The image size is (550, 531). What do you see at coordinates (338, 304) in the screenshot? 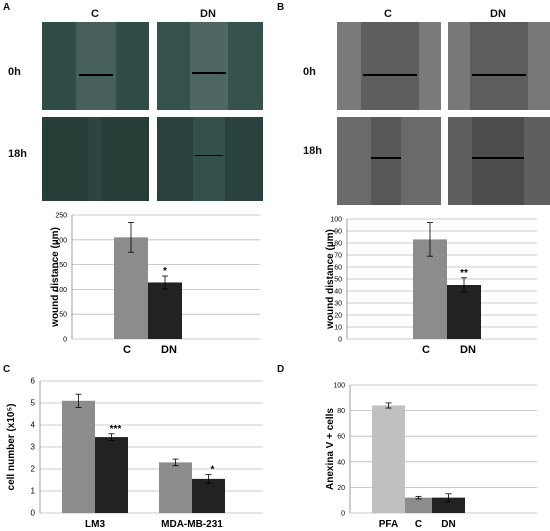
I see `chart-b-ytick-3: 30` at bounding box center [338, 304].